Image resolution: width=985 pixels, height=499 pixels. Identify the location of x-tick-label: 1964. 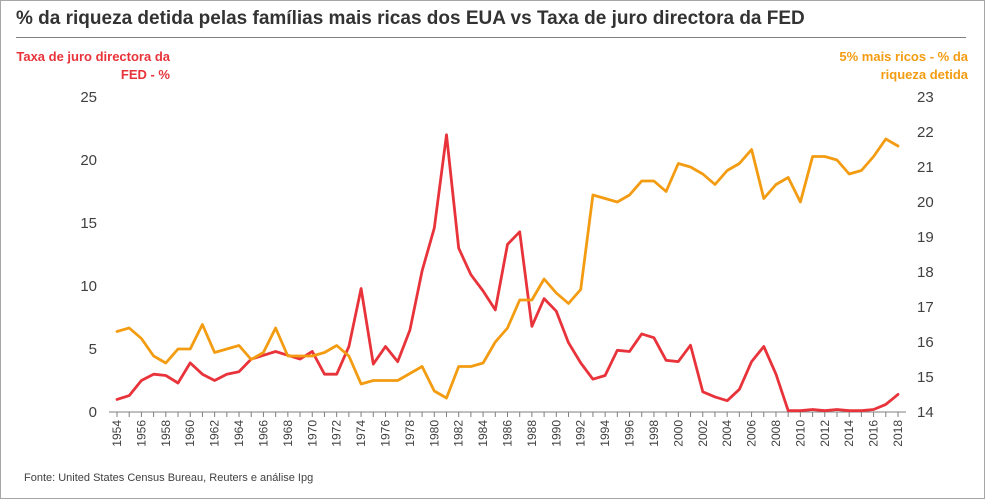
(239, 433).